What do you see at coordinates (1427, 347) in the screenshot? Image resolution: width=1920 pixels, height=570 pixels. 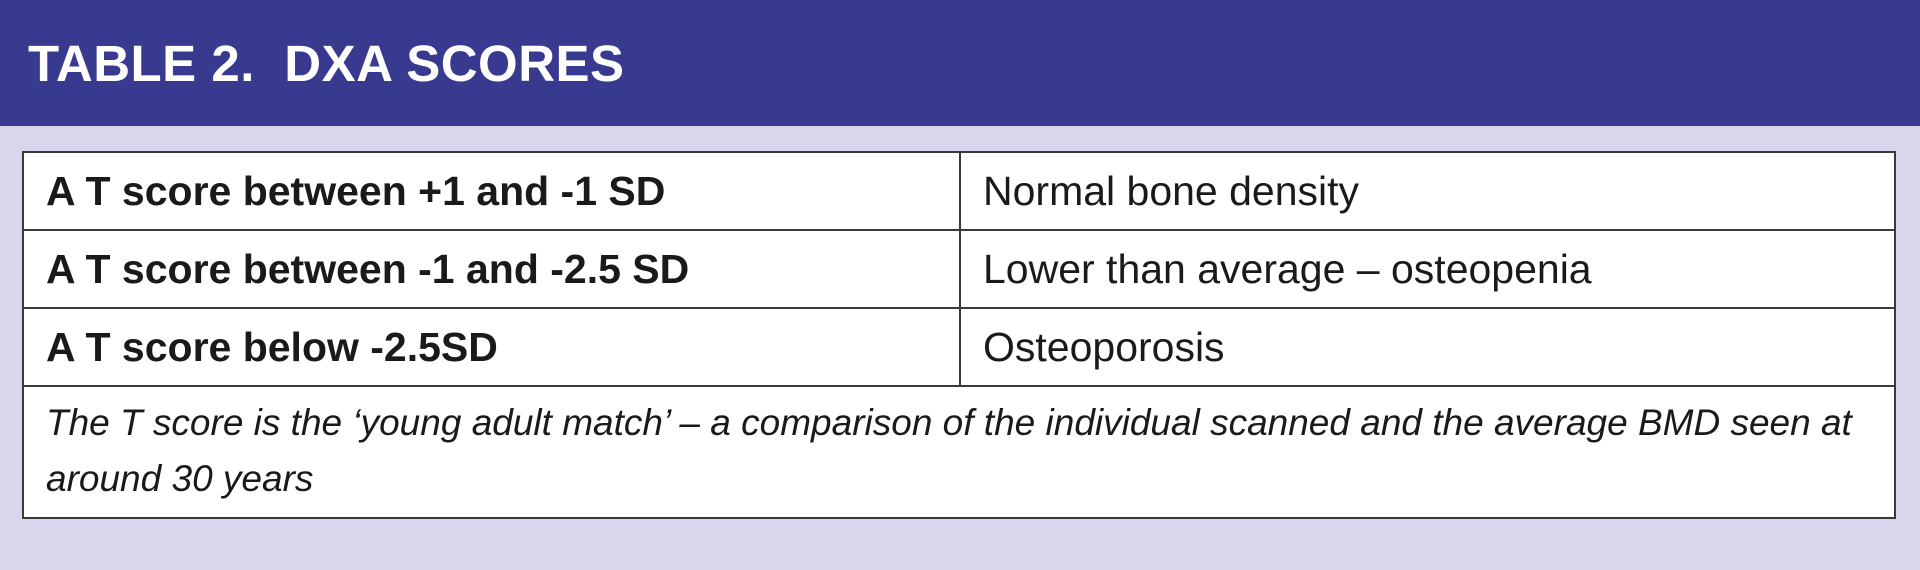 I see `interpretation: Osteoporosis` at bounding box center [1427, 347].